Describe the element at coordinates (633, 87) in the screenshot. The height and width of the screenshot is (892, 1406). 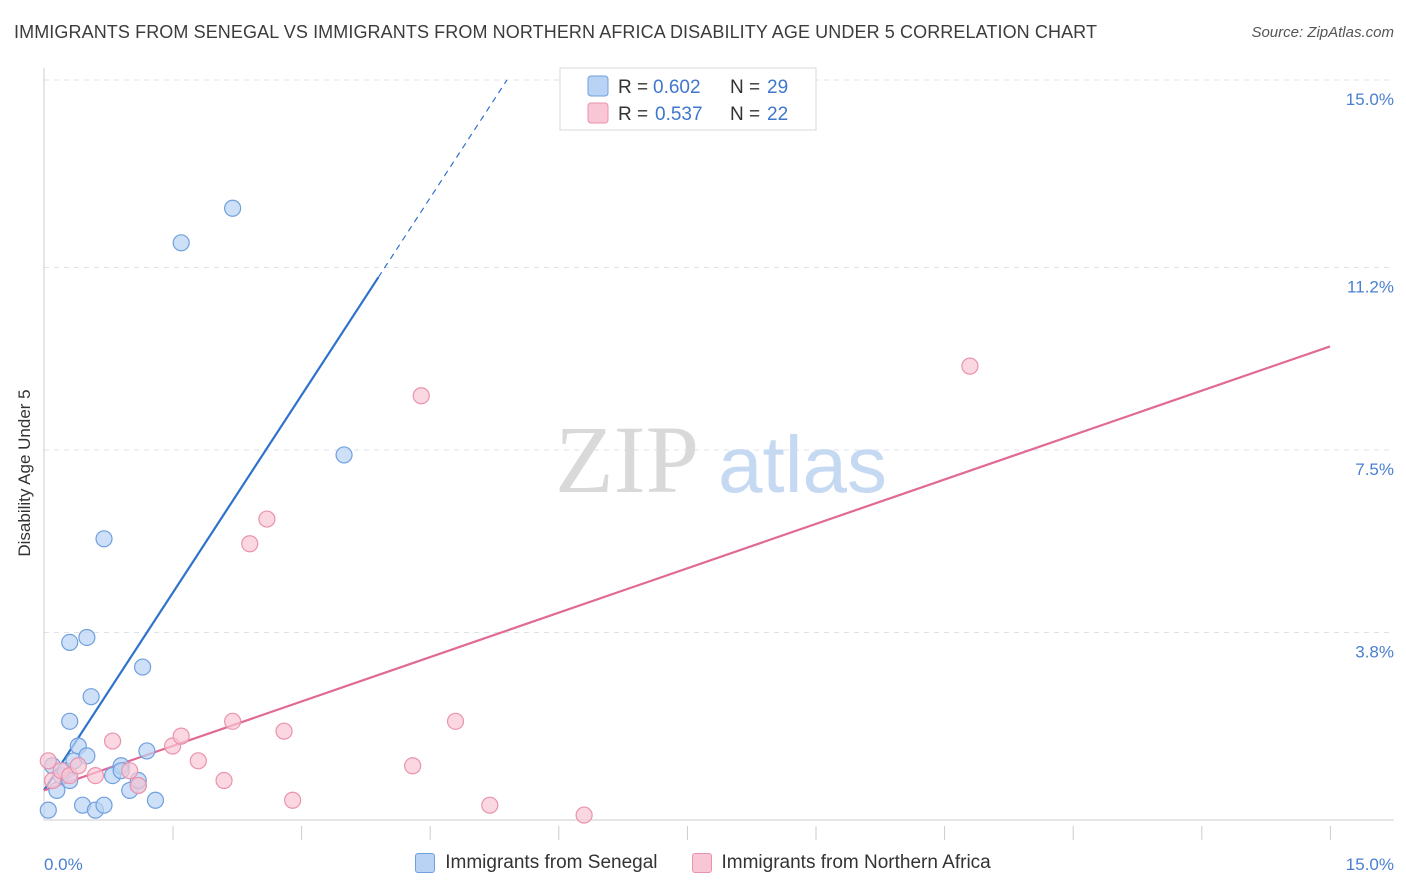
I see `legend-r-label-senegal: R =` at that location.